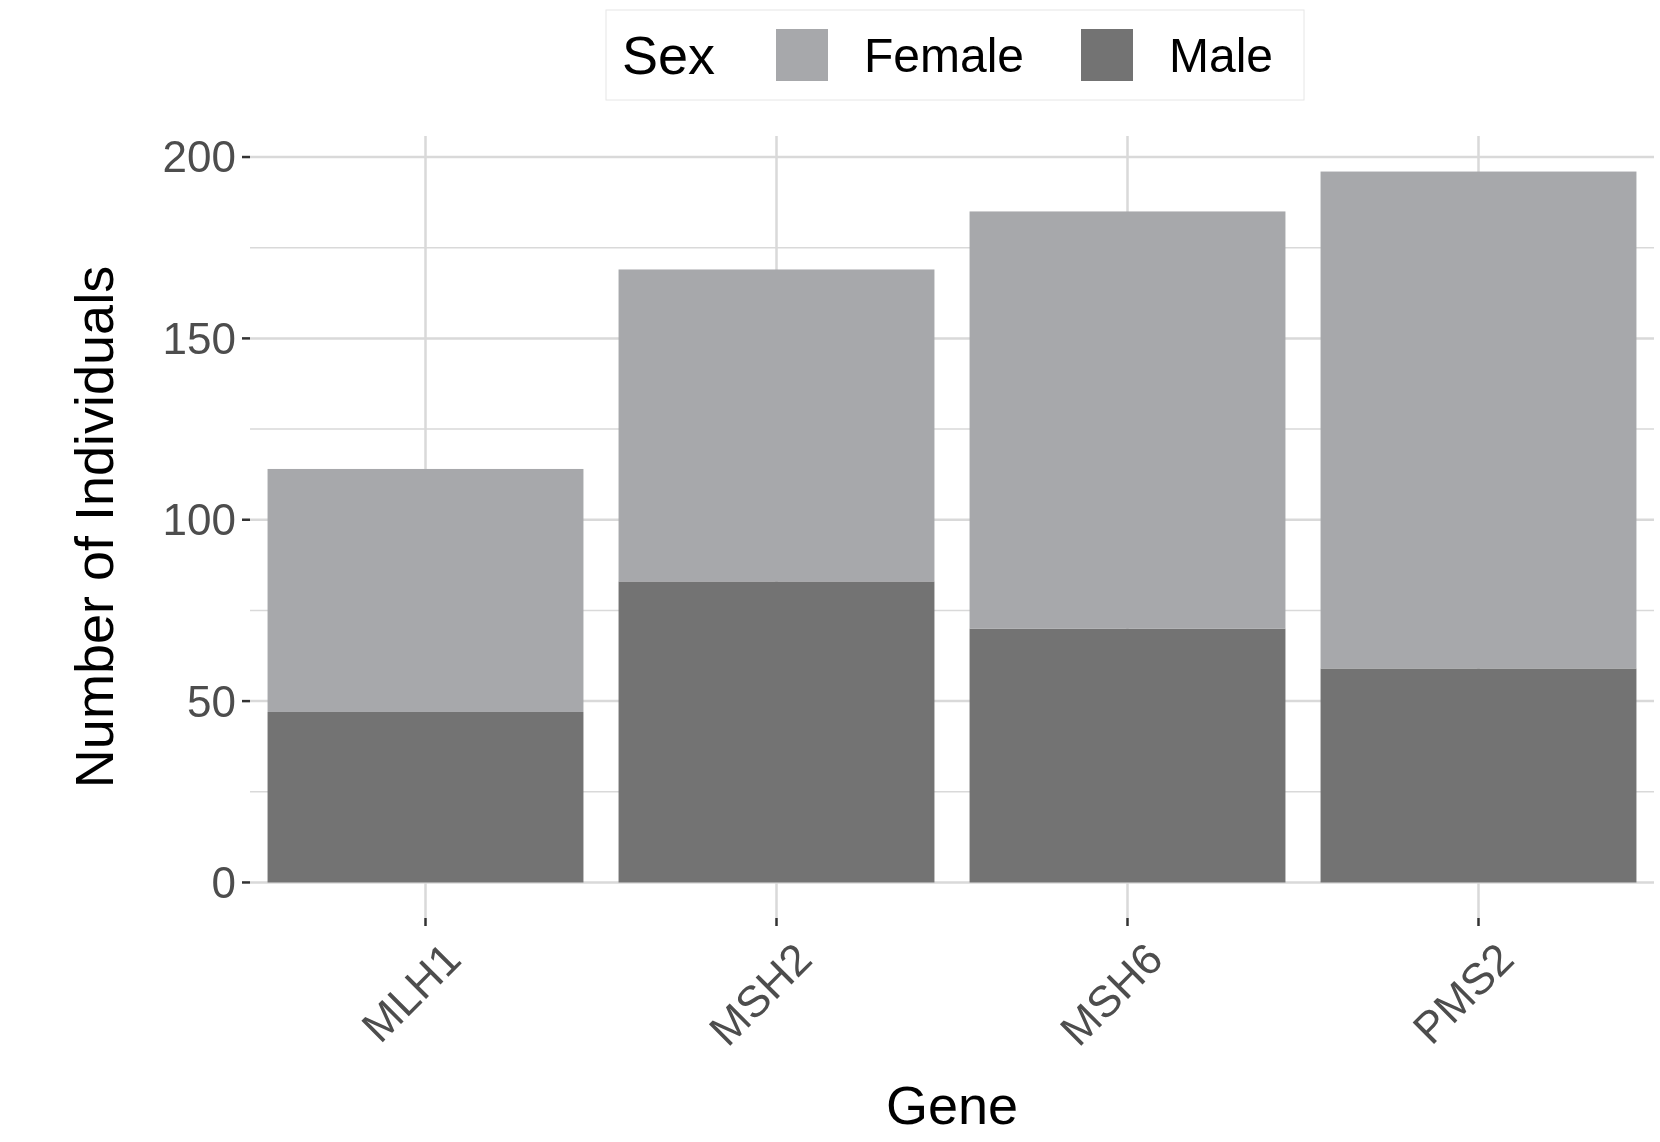 The image size is (1660, 1142). Describe the element at coordinates (94, 527) in the screenshot. I see `y-axis-title: Number of Individuals` at that location.